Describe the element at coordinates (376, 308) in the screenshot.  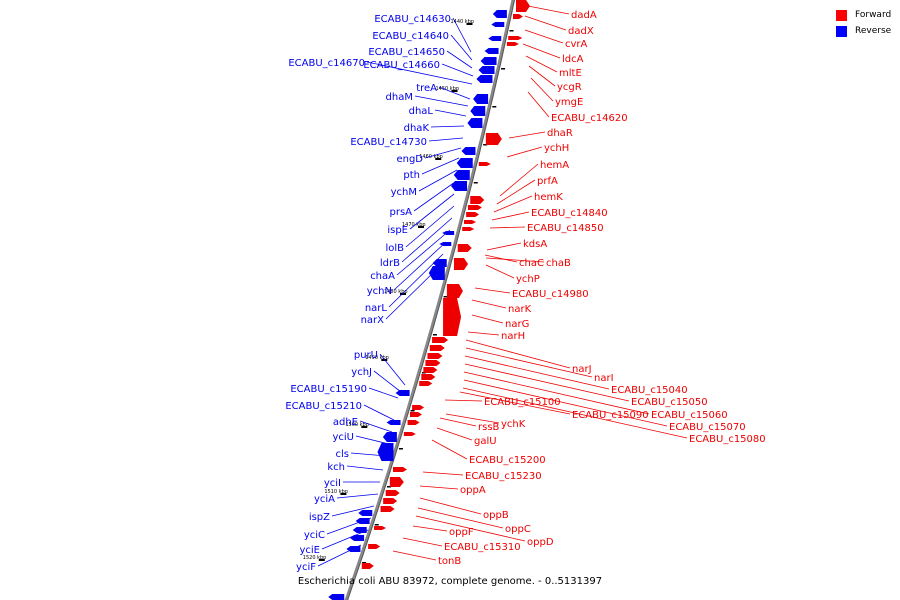
I see `reverse-gene-label: narL` at that location.